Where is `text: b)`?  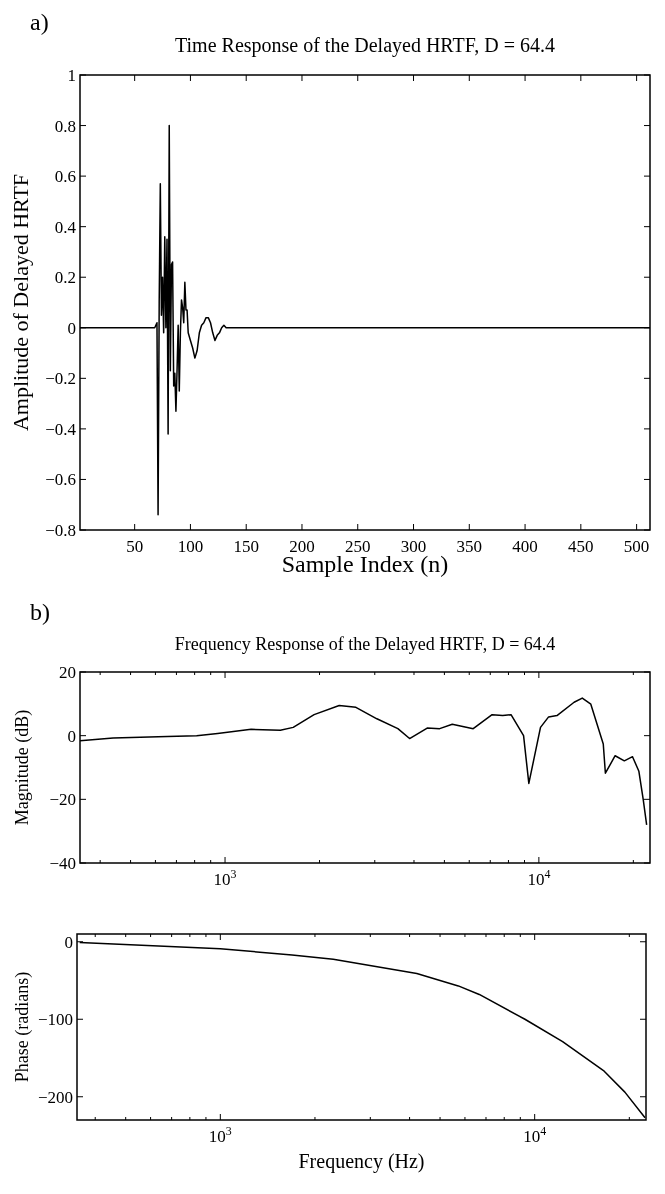
text: b) is located at coordinates (40, 612).